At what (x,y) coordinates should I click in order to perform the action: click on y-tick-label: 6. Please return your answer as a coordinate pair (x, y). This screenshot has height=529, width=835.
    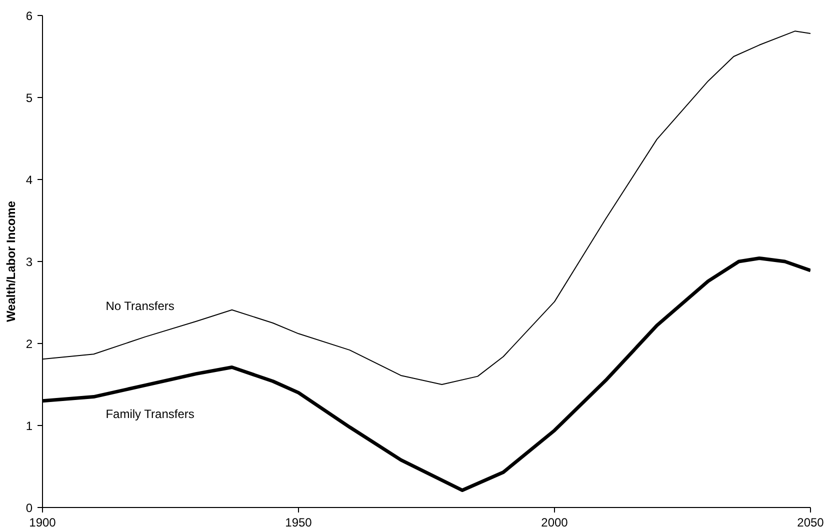
    Looking at the image, I should click on (29, 16).